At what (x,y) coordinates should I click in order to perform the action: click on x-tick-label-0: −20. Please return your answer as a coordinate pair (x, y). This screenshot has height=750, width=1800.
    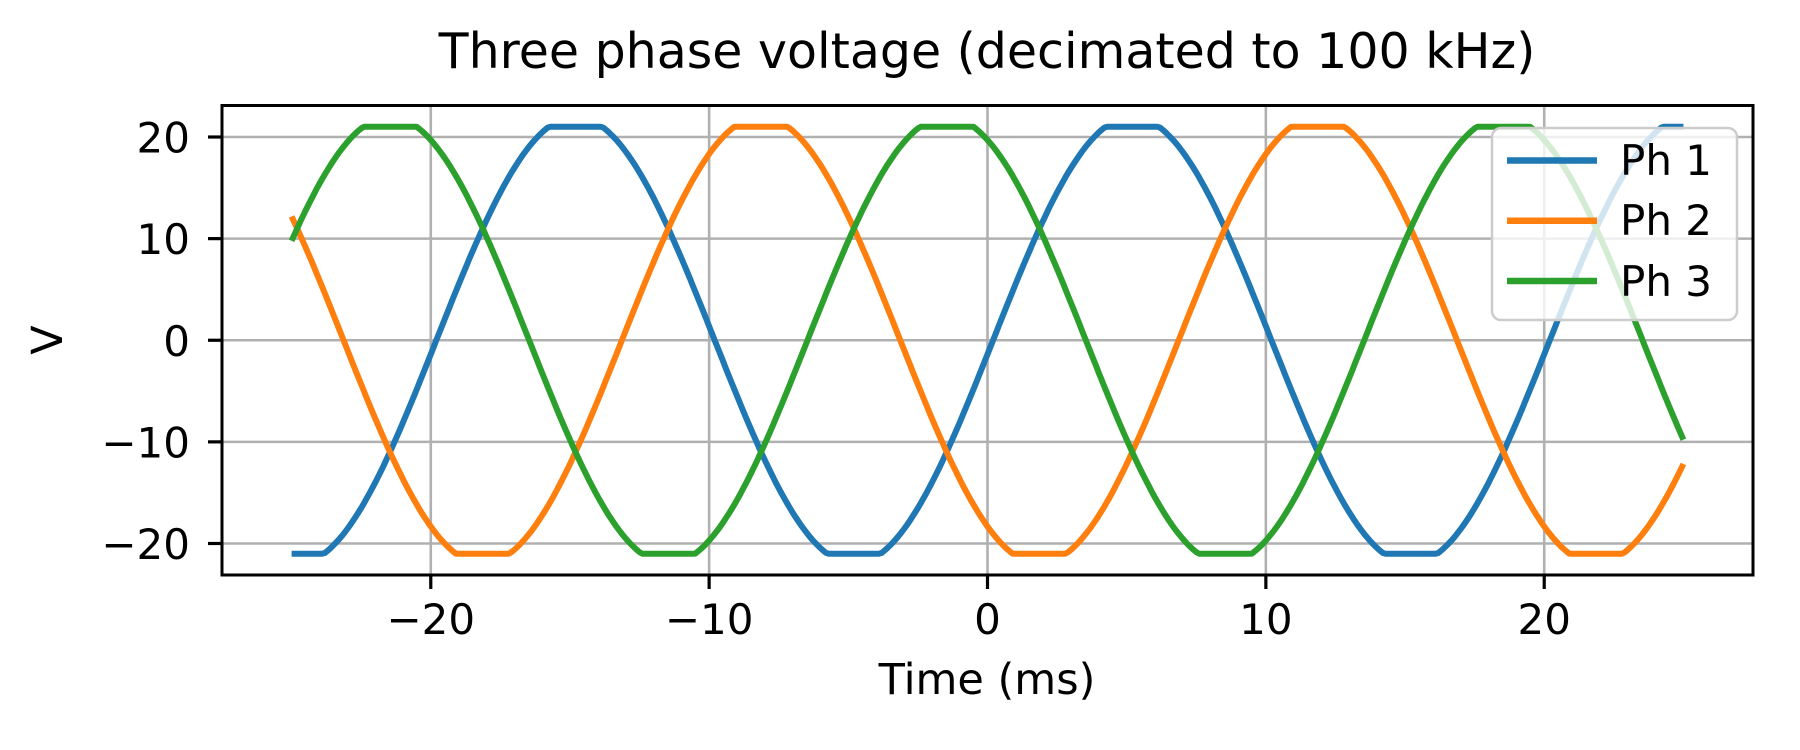
    Looking at the image, I should click on (430, 619).